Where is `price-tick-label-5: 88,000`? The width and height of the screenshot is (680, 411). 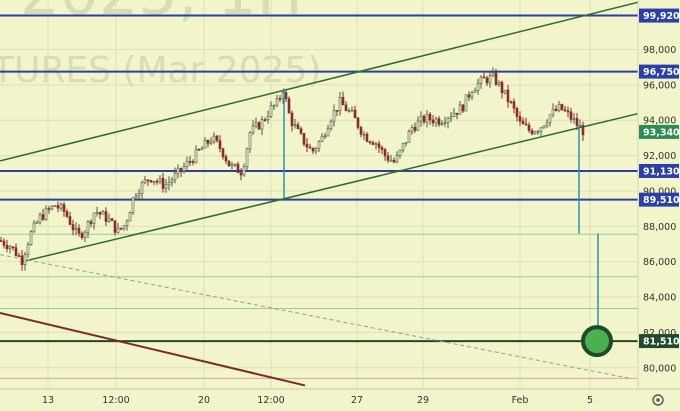
price-tick-label-5: 88,000 is located at coordinates (659, 227).